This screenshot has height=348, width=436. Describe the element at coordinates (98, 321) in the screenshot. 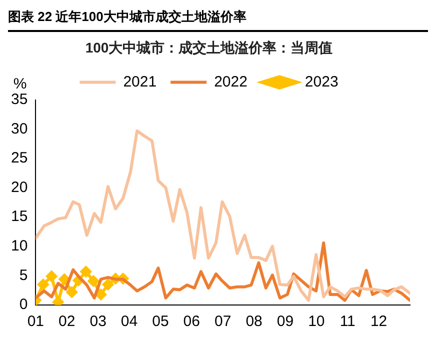

I see `x-tick-label: 03` at that location.